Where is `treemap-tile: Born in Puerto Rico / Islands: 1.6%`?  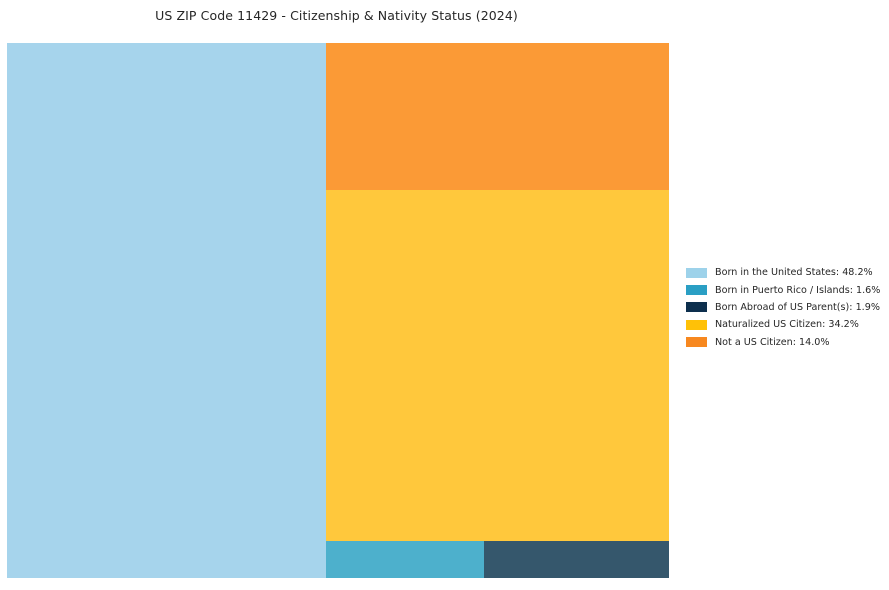 treemap-tile: Born in Puerto Rico / Islands: 1.6% is located at coordinates (405, 559).